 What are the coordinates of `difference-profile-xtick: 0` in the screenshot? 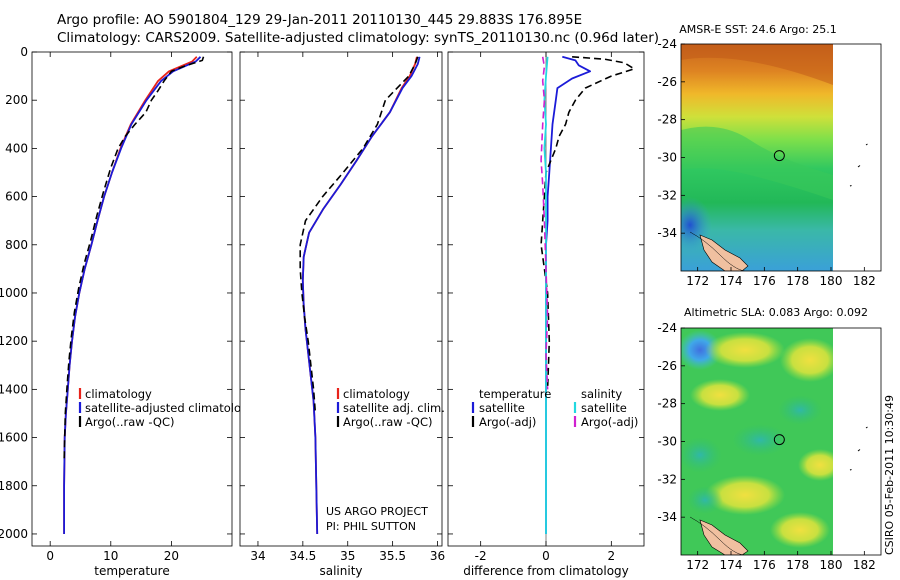 It's located at (546, 556).